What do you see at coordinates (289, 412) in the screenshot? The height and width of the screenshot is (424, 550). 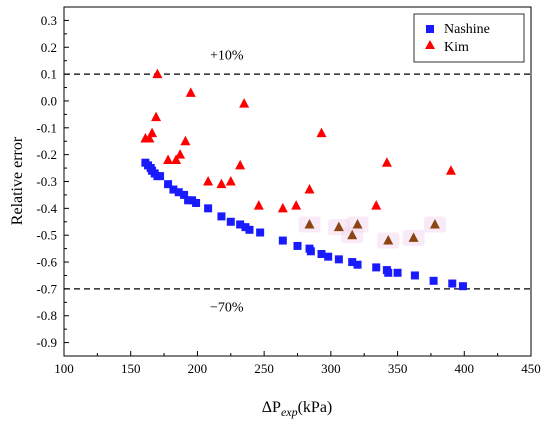 I see `x-axis-label-subscript: exp` at bounding box center [289, 412].